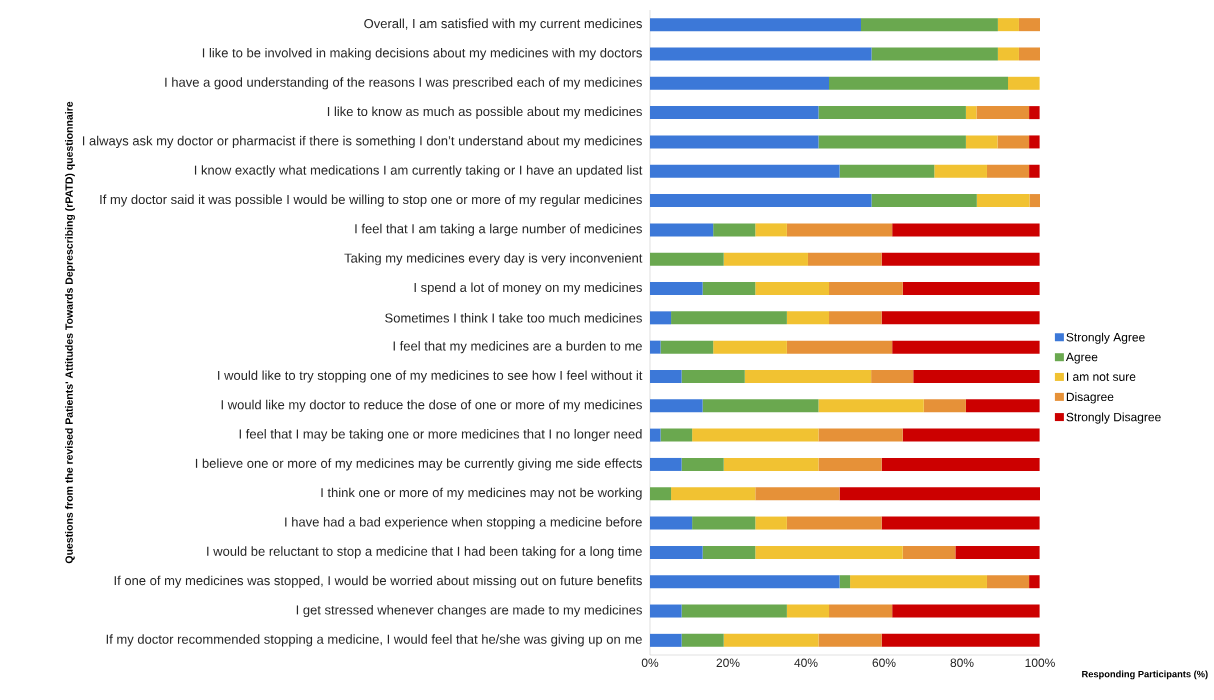 Image resolution: width=1214 pixels, height=700 pixels. Describe the element at coordinates (463, 523) in the screenshot. I see `y-tick-label: I have had a bad experience when stopping a medicine before` at that location.